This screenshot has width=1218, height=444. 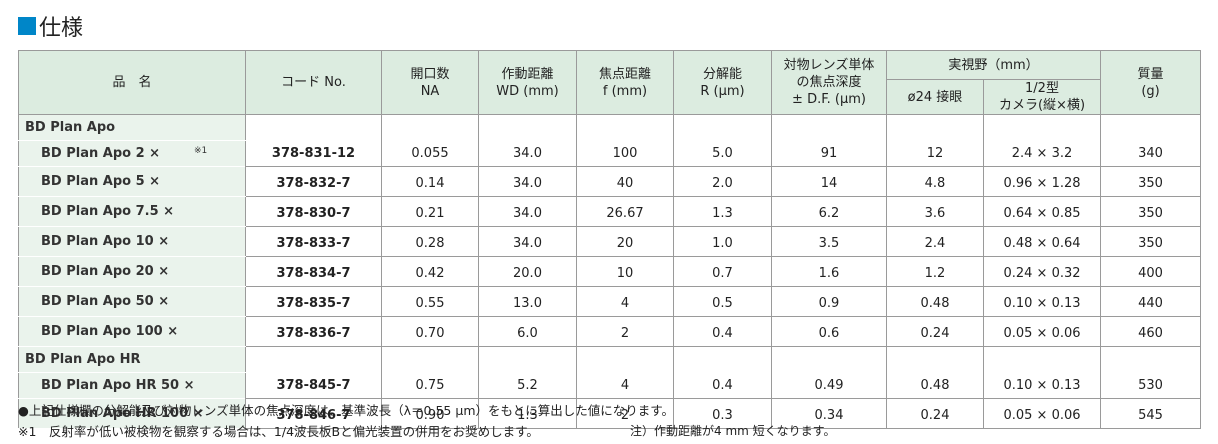 I want to click on value-cell: 2.4, so click(x=935, y=241).